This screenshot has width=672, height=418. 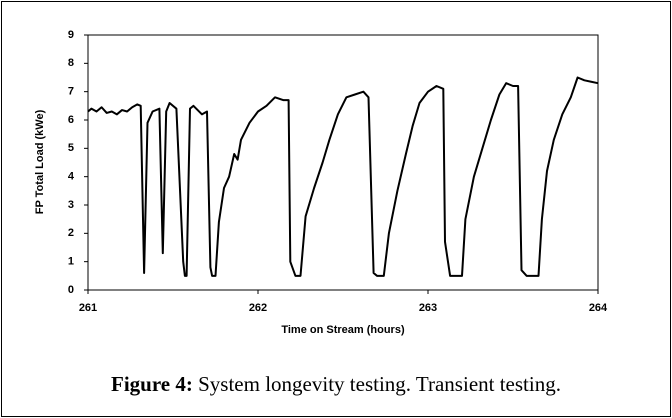 What do you see at coordinates (598, 308) in the screenshot?
I see `x-tick-label: 264` at bounding box center [598, 308].